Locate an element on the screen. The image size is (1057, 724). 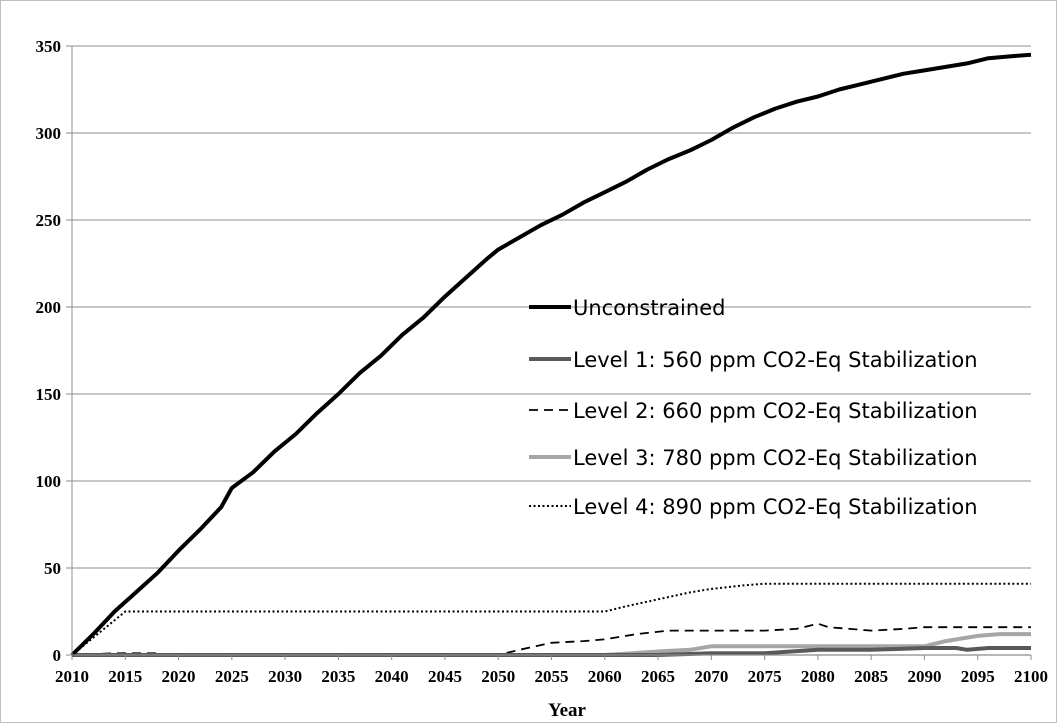
y-tick-label: 0 is located at coordinates (57, 655).